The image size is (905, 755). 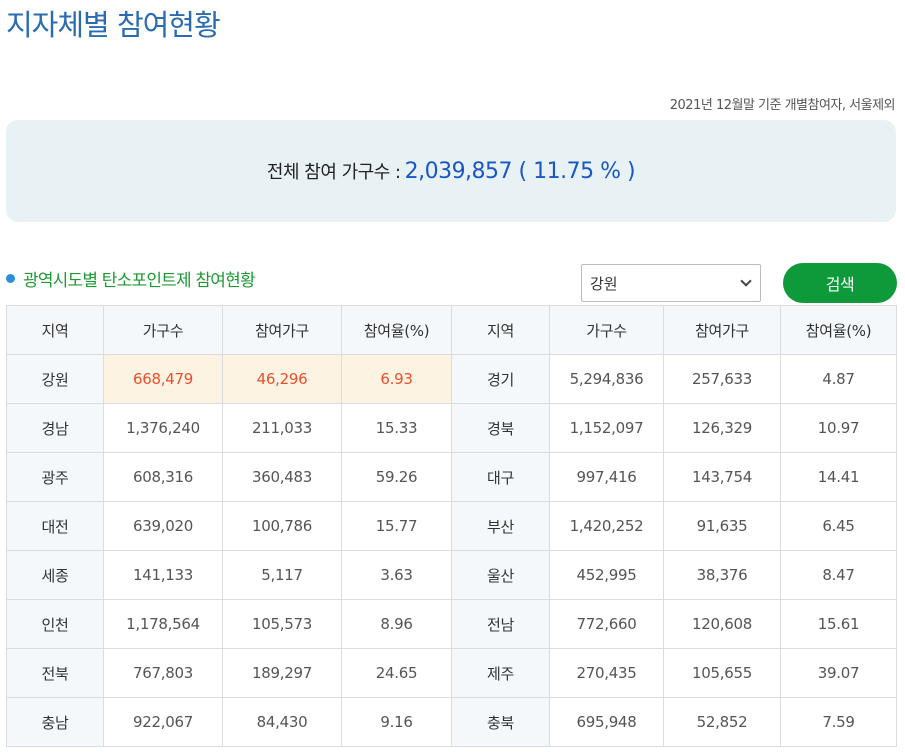 I want to click on region-select: 강원, so click(x=671, y=283).